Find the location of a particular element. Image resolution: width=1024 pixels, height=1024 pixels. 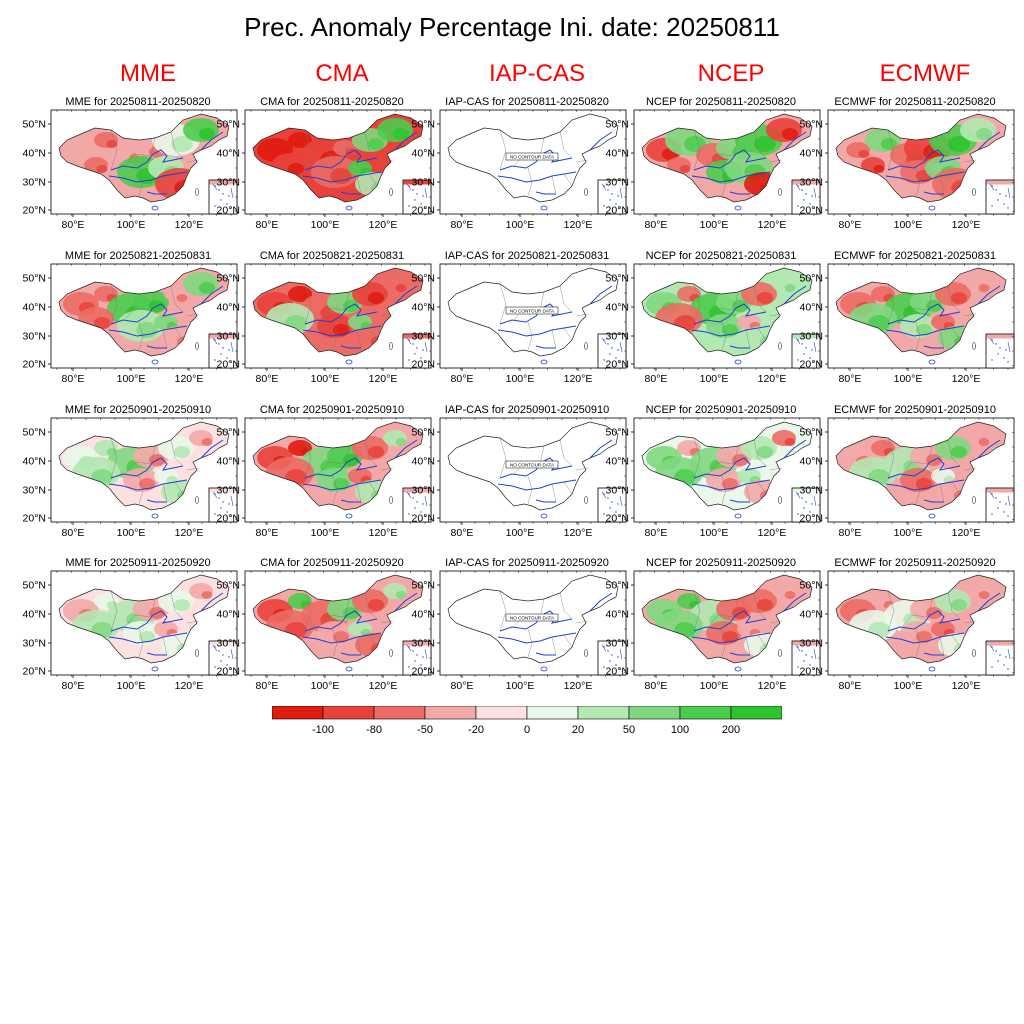

map-frame is located at coordinates (533, 316).